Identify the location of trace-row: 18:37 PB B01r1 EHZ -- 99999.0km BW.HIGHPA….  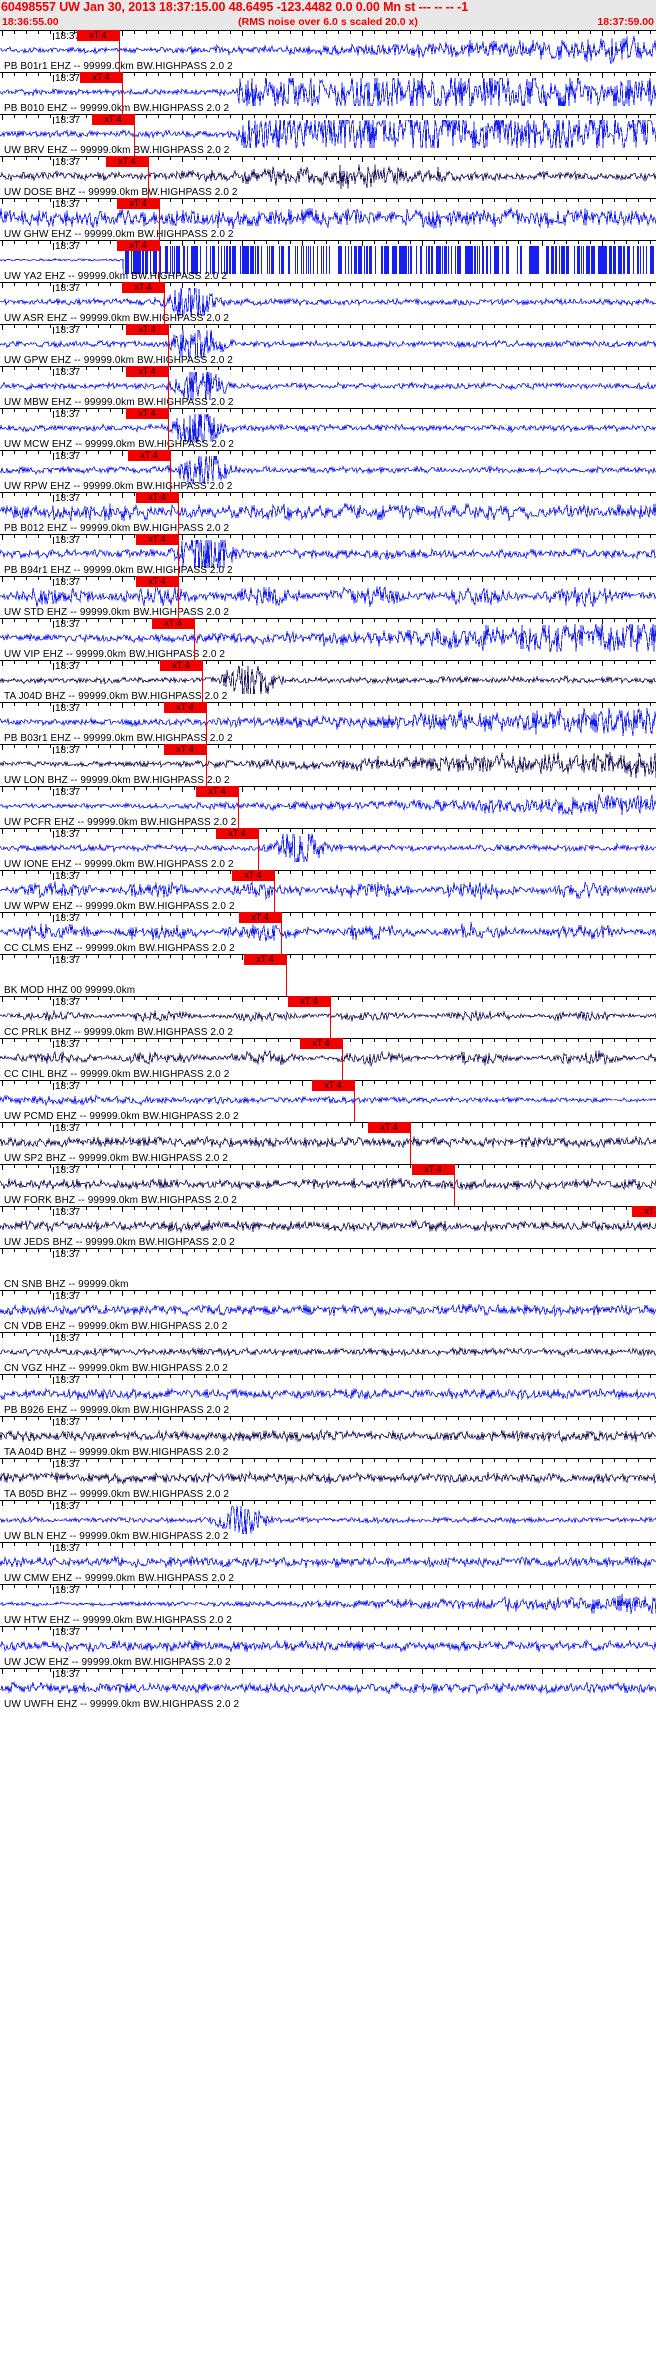
(328, 51).